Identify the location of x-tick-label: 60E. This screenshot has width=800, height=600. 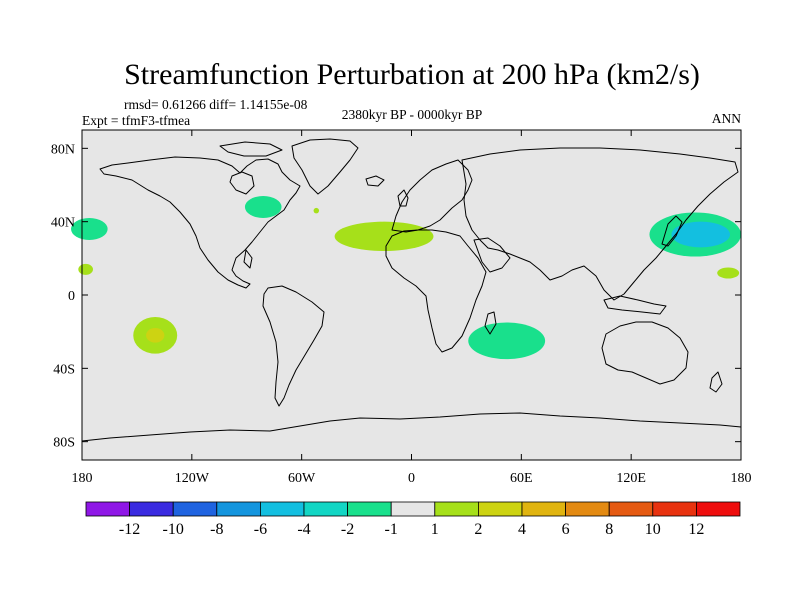
(521, 478).